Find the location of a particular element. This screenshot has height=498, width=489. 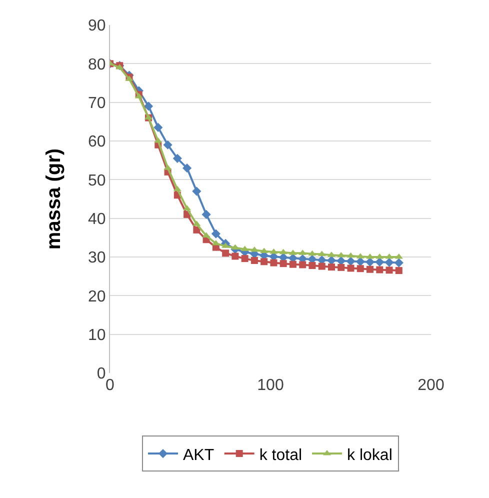

legend-label: k total is located at coordinates (280, 455).